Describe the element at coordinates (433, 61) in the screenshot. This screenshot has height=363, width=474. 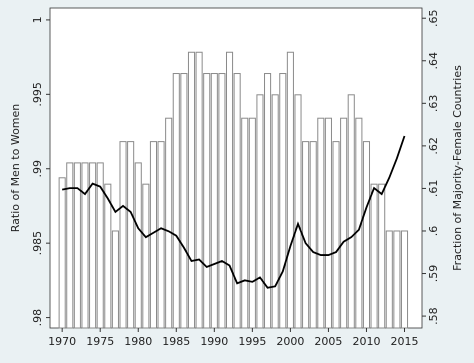
I see `y2-tick-label: .64` at that location.